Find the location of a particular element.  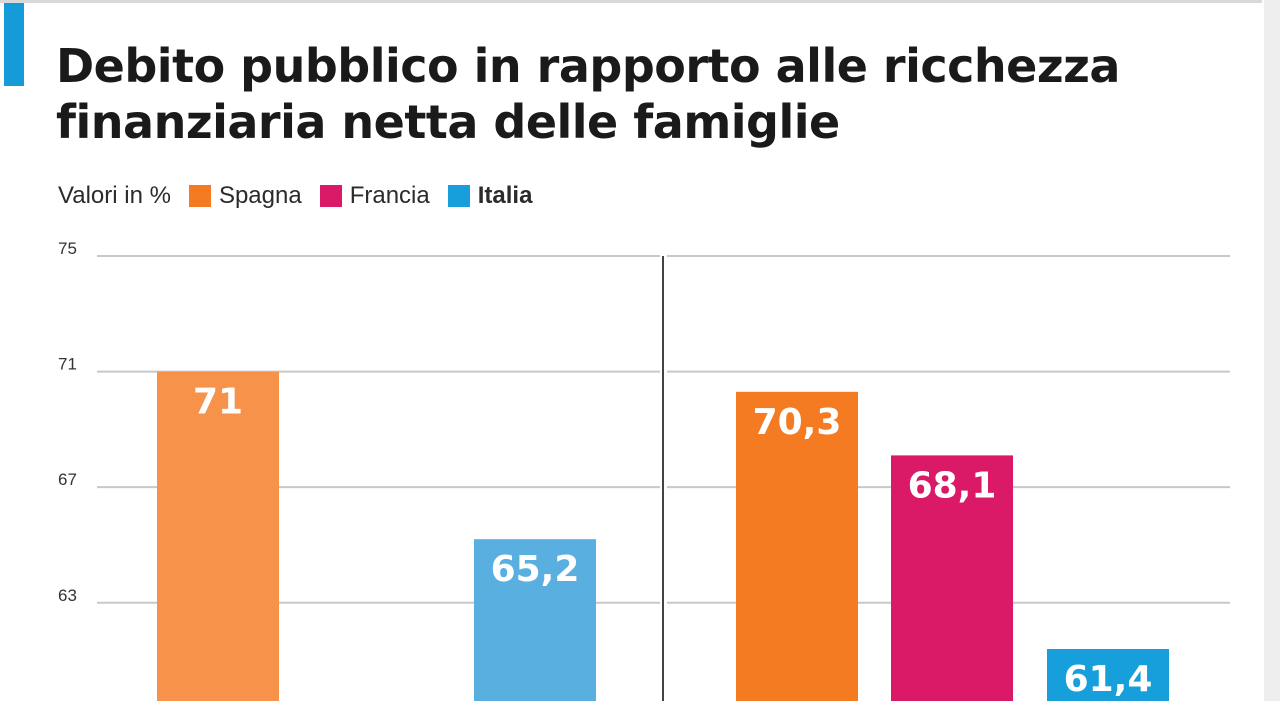

legend-item-francia: Francia is located at coordinates (374, 196).